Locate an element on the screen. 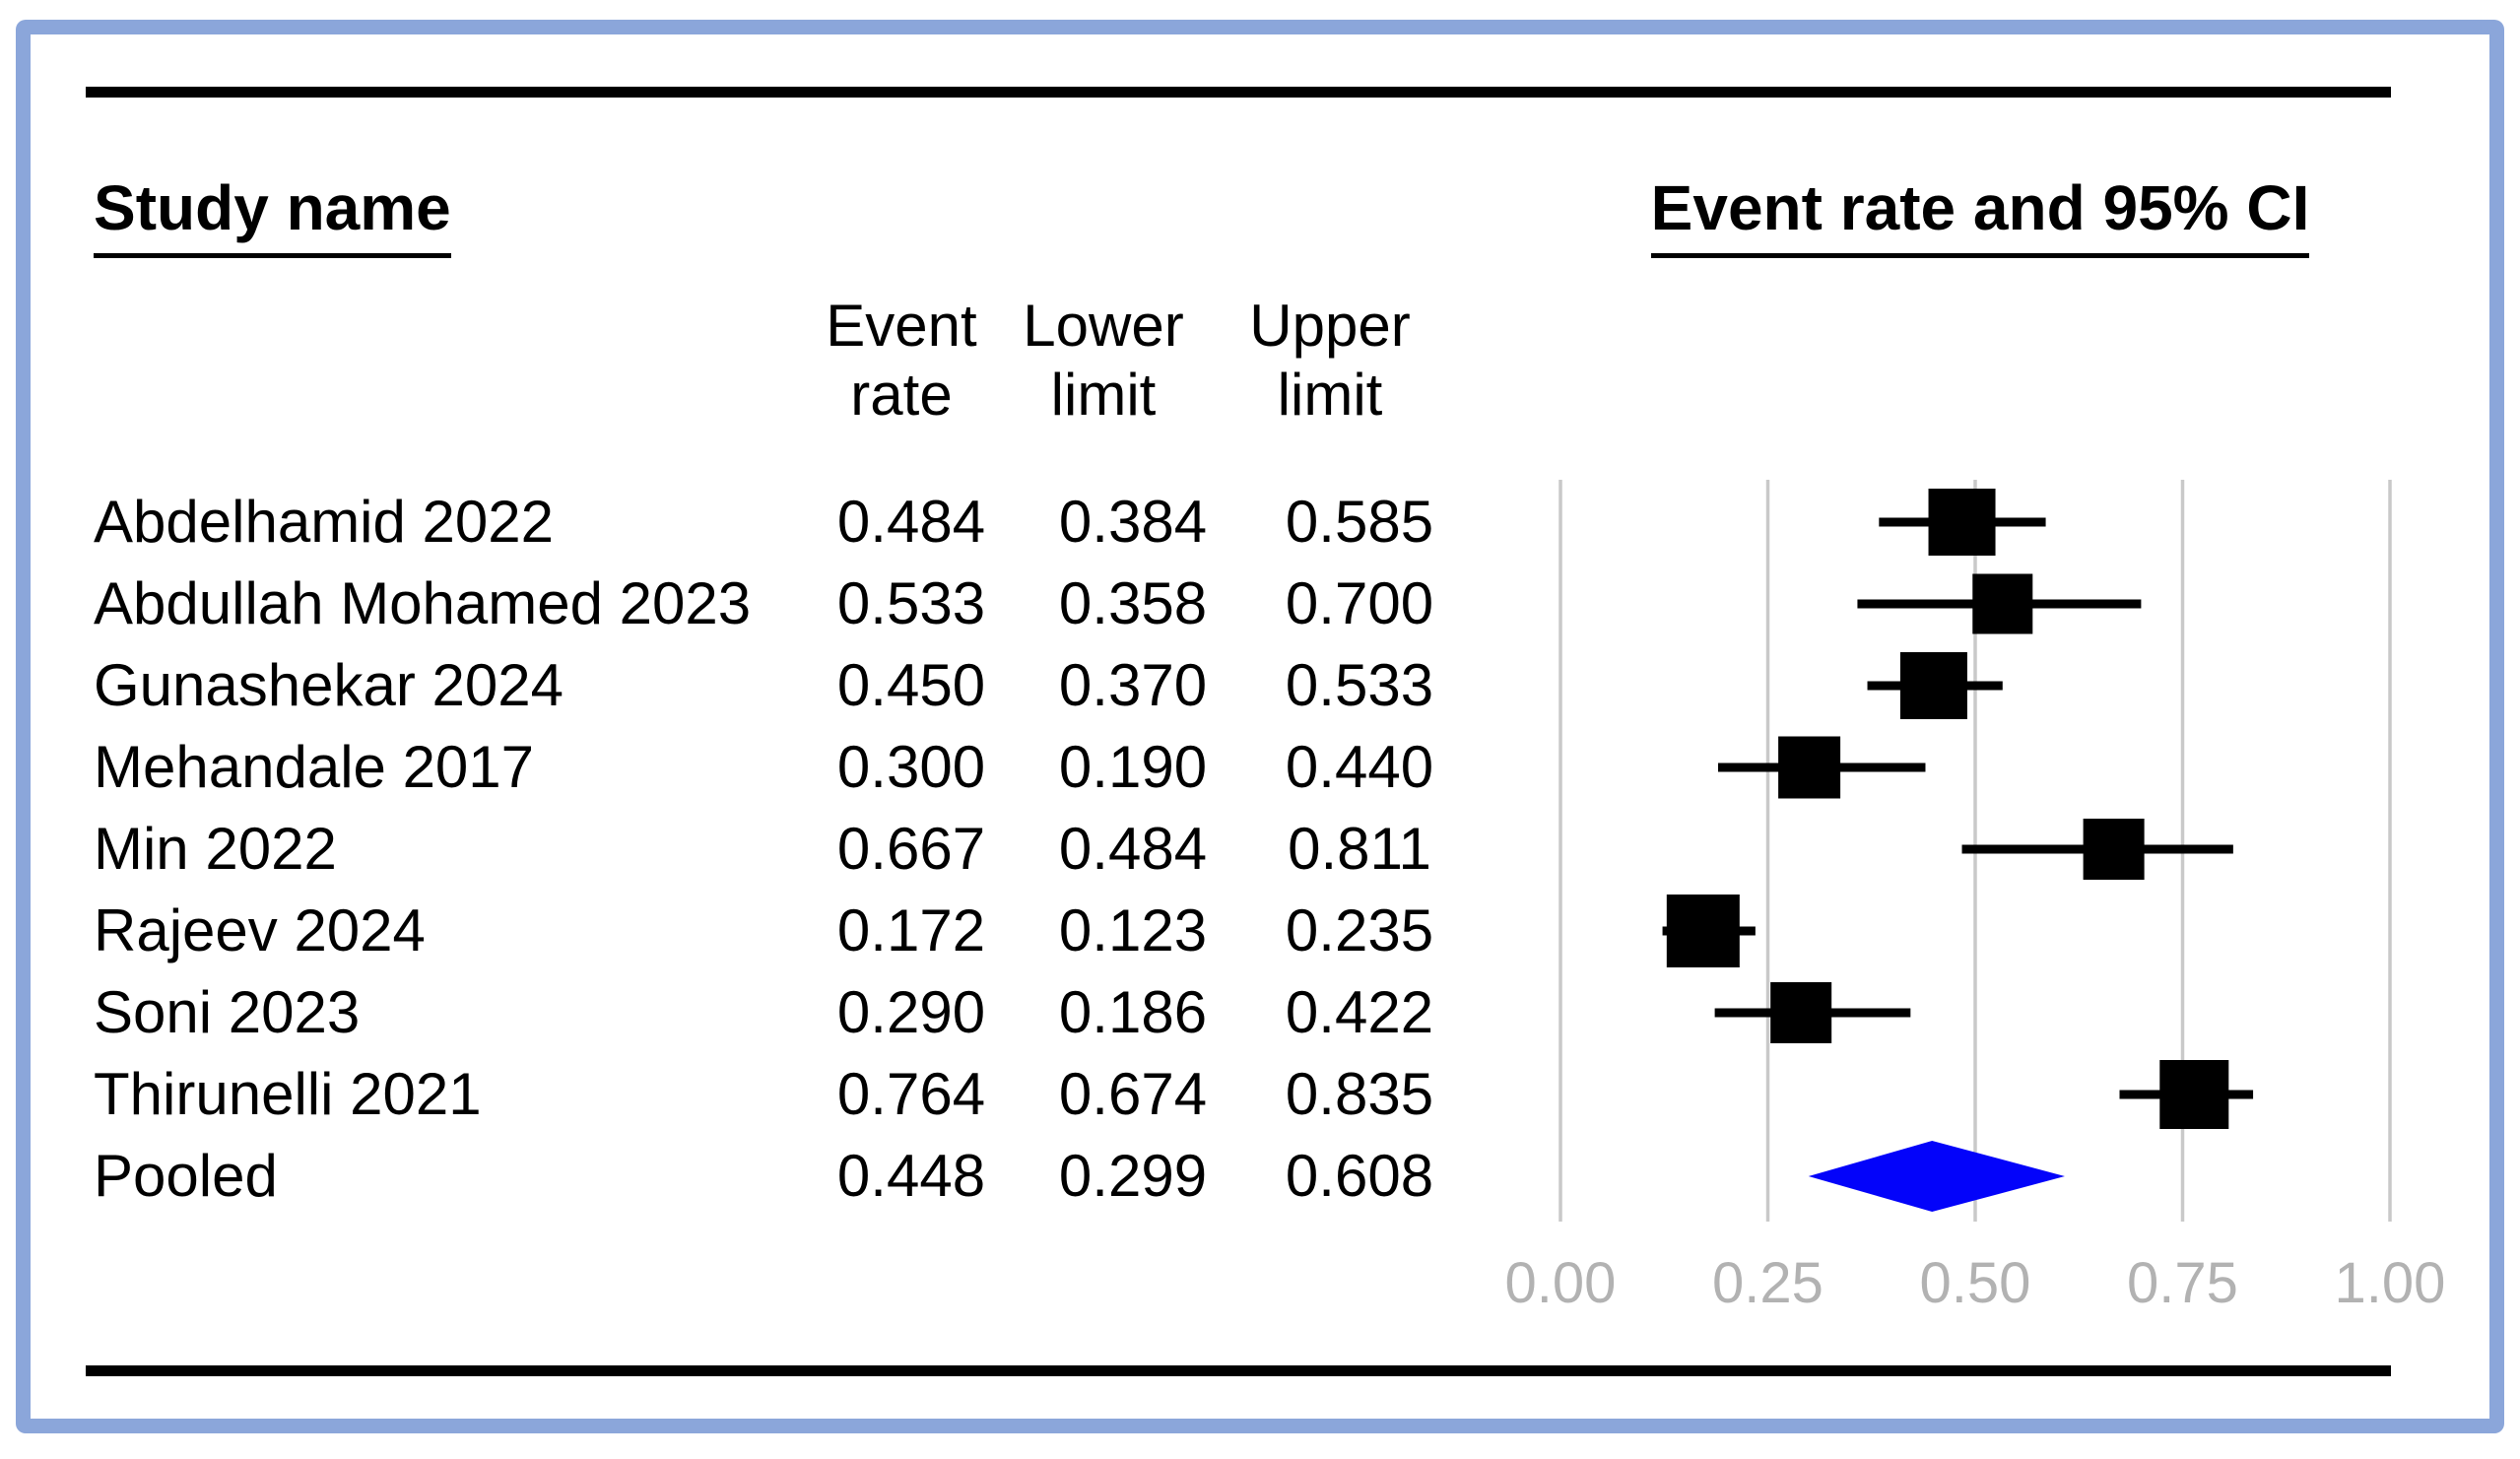 This screenshot has width=2520, height=1459. event-rate-cell: 0.172 is located at coordinates (911, 930).